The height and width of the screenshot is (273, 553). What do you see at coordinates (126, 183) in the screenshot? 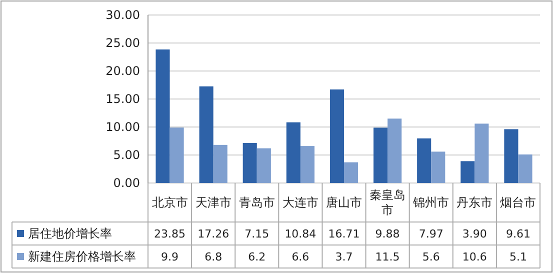
I see `y-tick-label: 0.00` at bounding box center [126, 183].